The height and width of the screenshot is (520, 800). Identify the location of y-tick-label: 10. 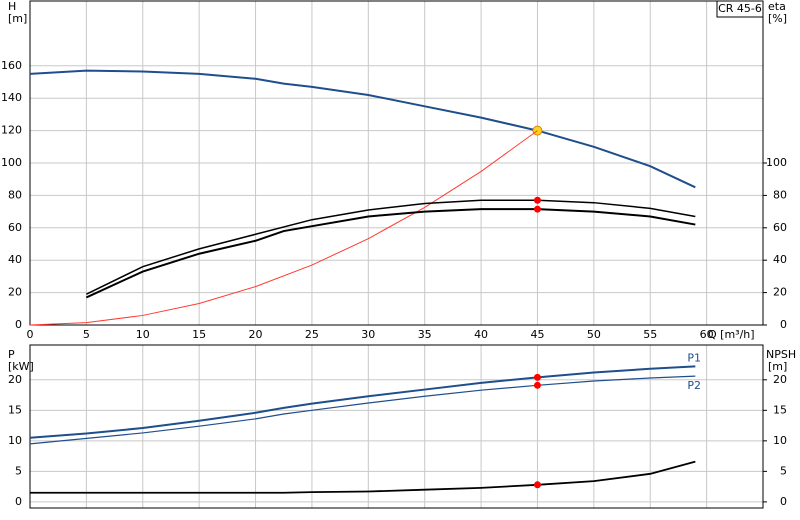
(15, 440).